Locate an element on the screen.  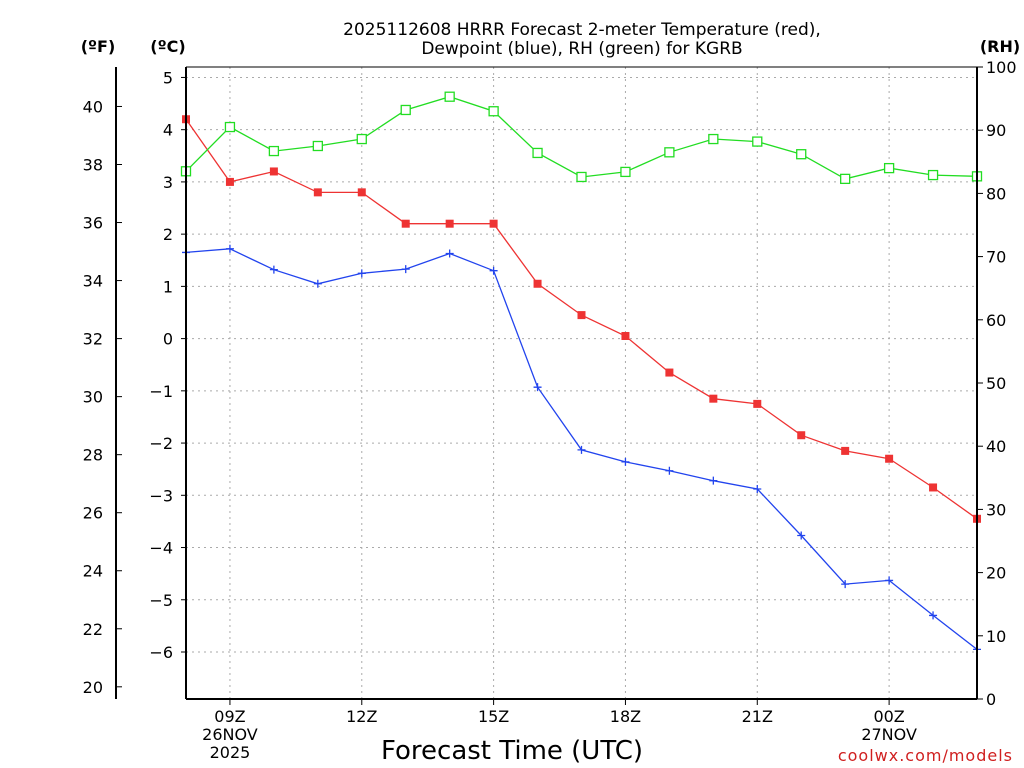
rh-tick-label: 100 is located at coordinates (1001, 67).